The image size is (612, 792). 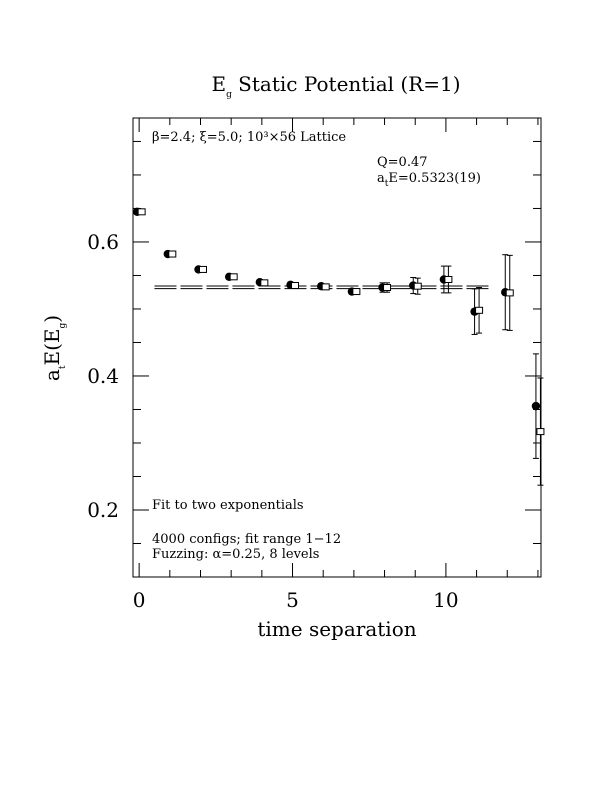 What do you see at coordinates (235, 554) in the screenshot?
I see `fuzzing-annotation: Fuzzing: α=0.25, 8 levels` at bounding box center [235, 554].